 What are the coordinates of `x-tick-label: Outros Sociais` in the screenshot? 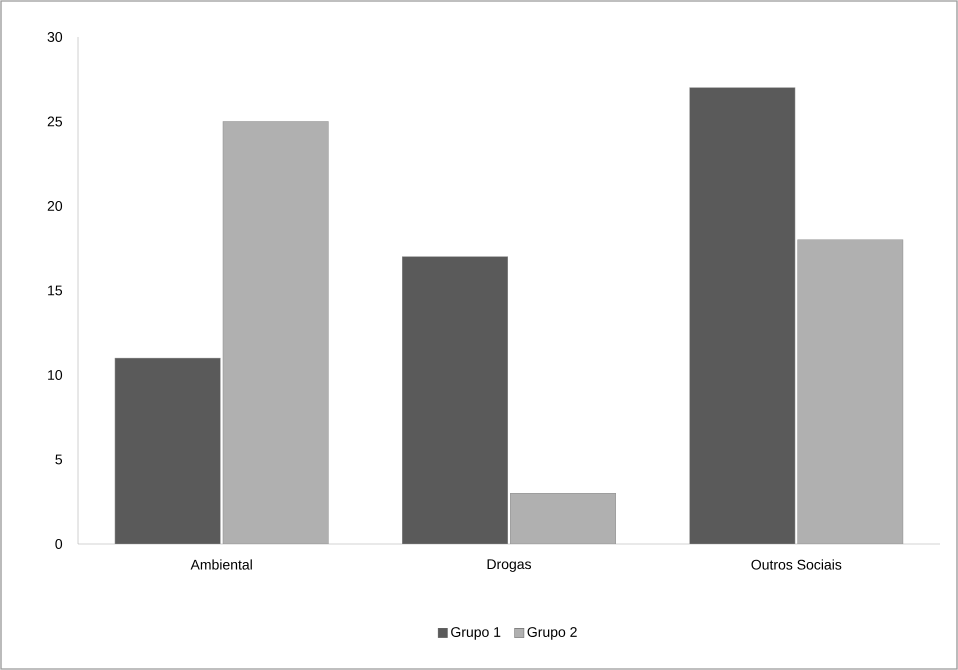 It's located at (796, 564).